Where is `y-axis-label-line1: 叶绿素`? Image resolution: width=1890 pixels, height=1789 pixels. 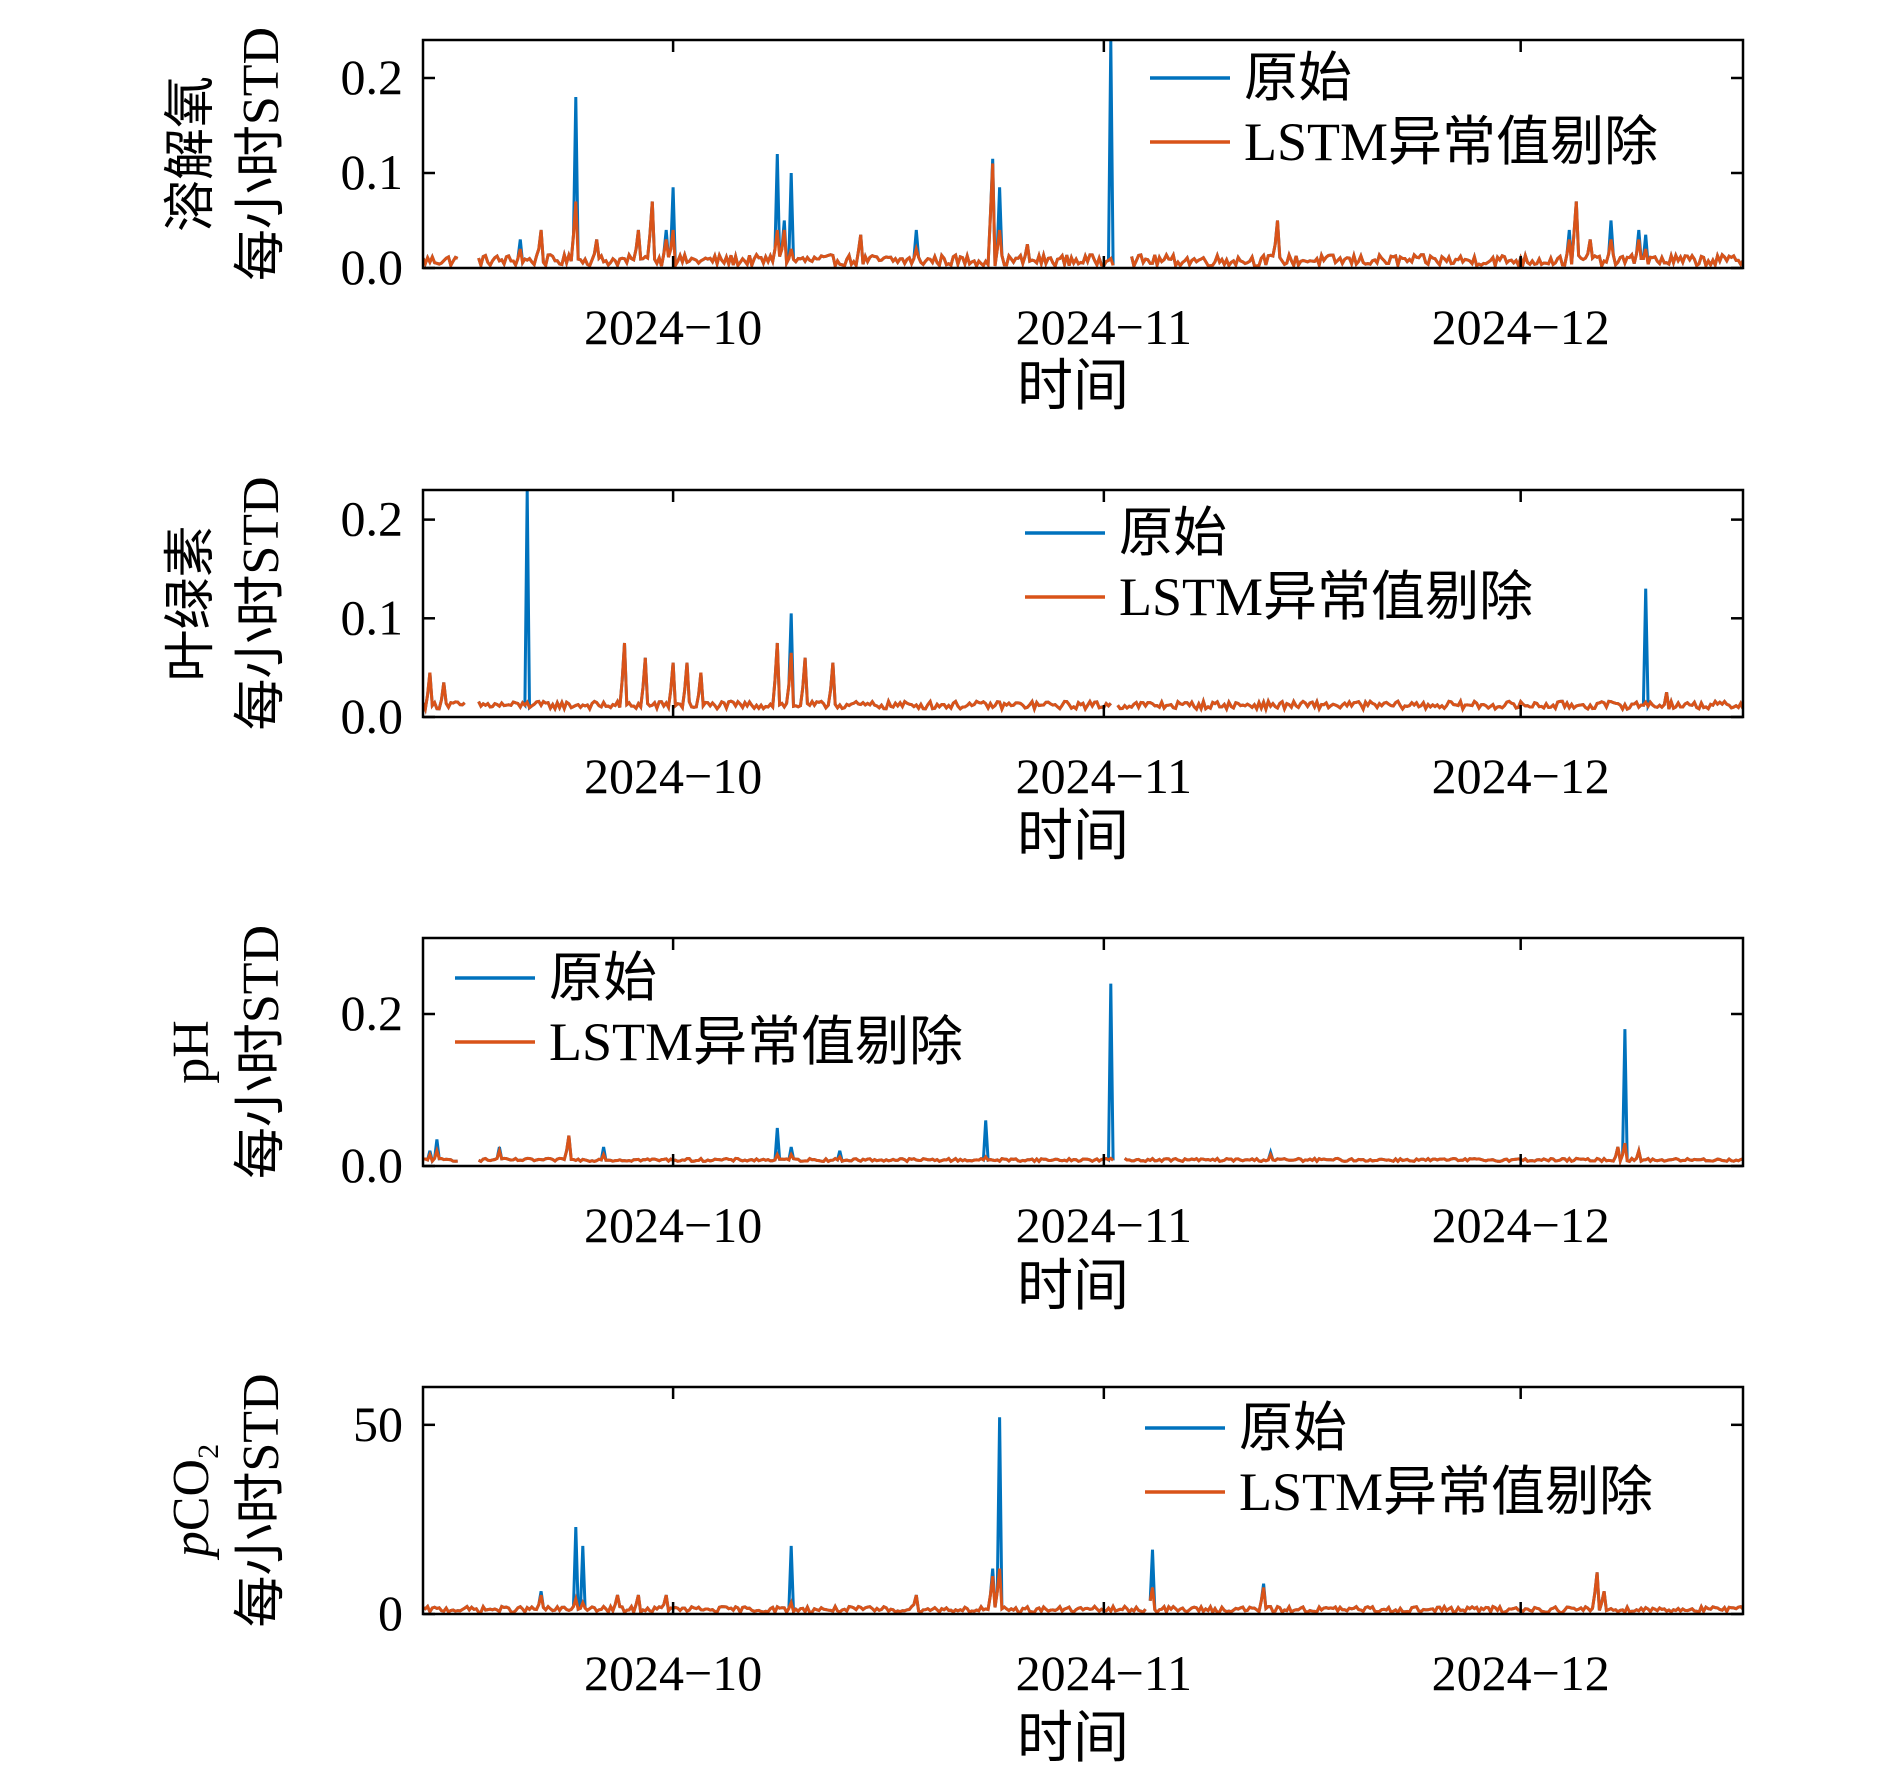
y-axis-label-line1: 叶绿素 is located at coordinates (191, 603).